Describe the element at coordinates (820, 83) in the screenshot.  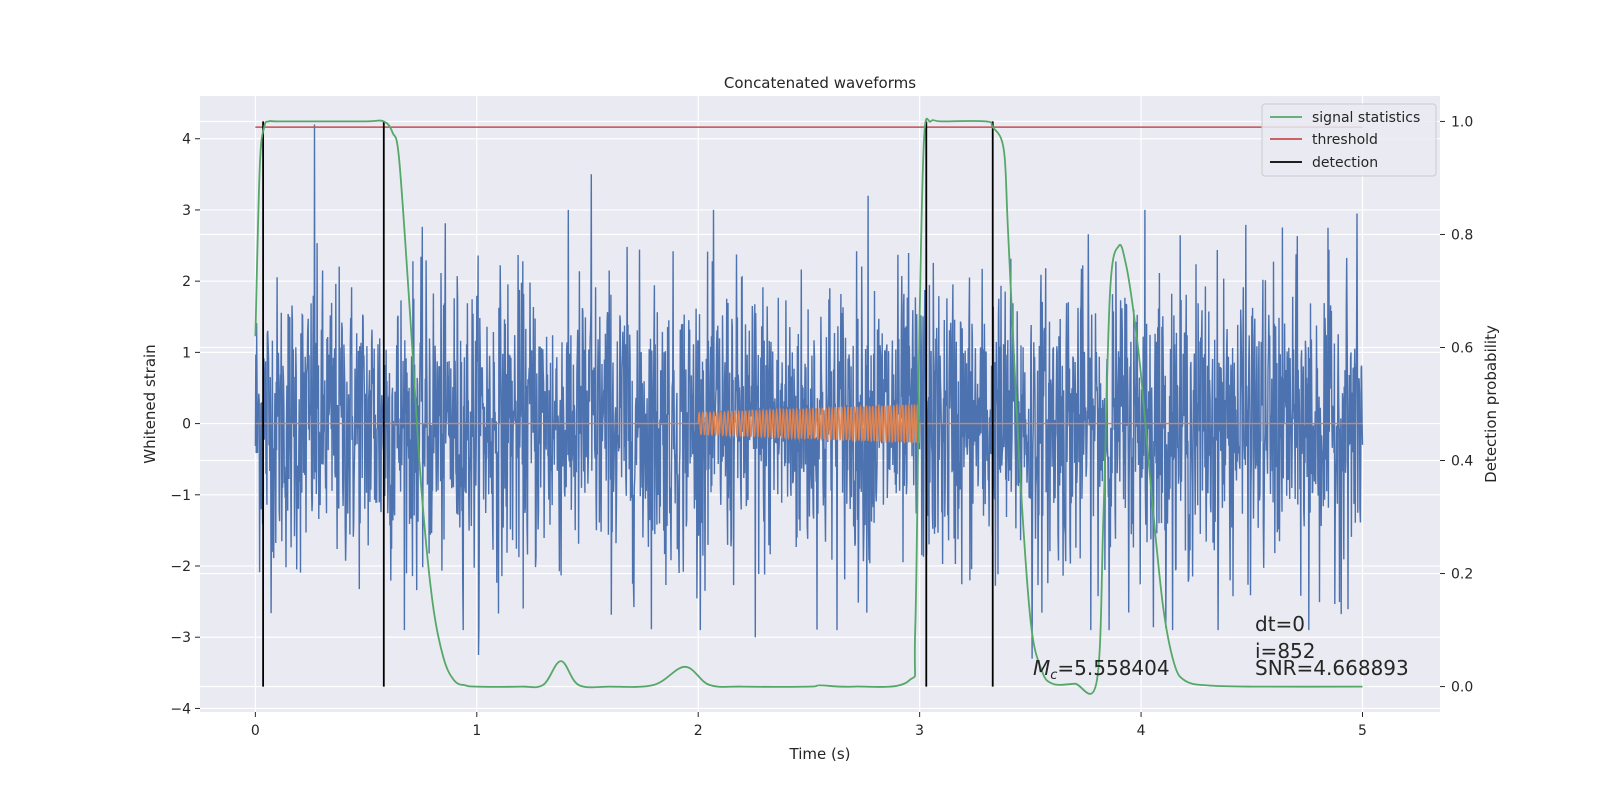
I see `chart-title: Concatenated waveforms` at that location.